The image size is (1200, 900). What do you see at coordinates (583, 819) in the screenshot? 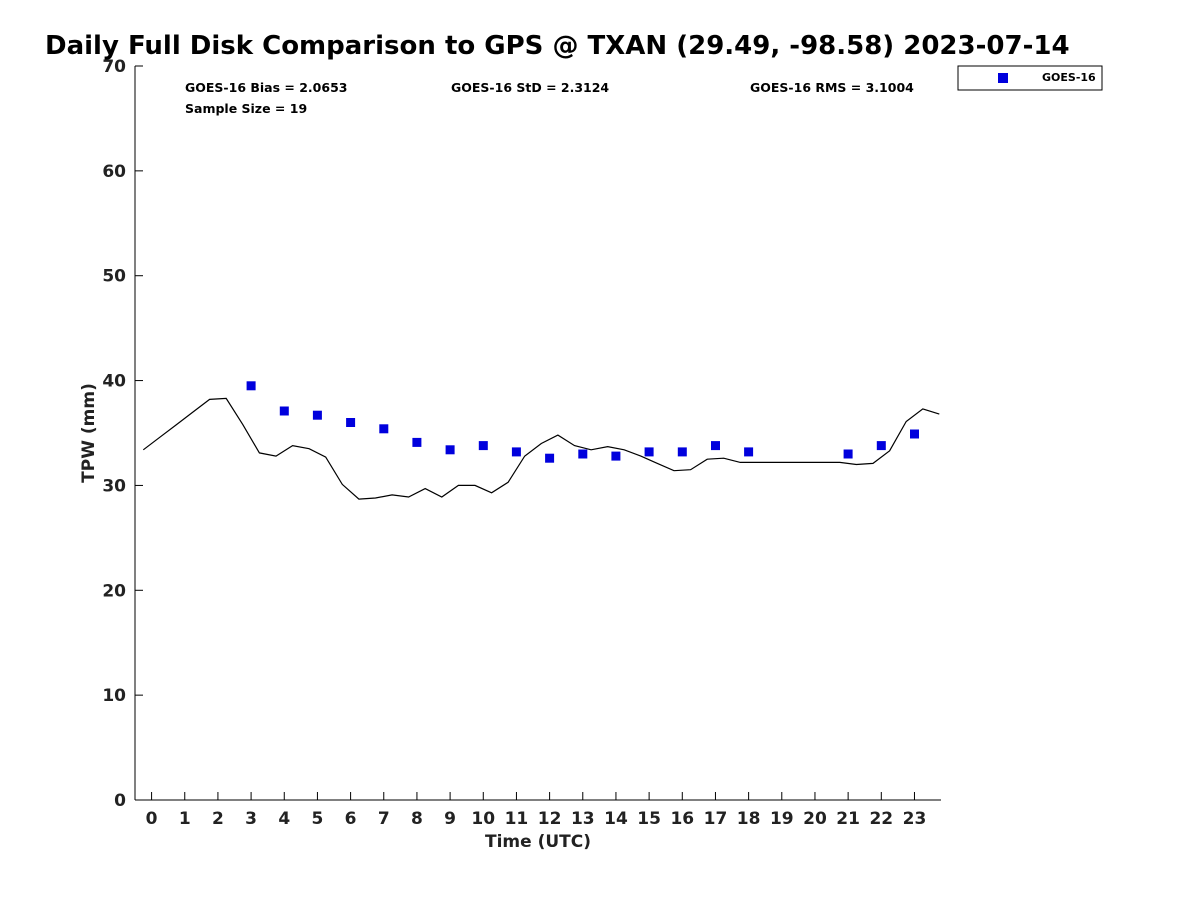
I see `x-tick-label: 13` at bounding box center [583, 819].